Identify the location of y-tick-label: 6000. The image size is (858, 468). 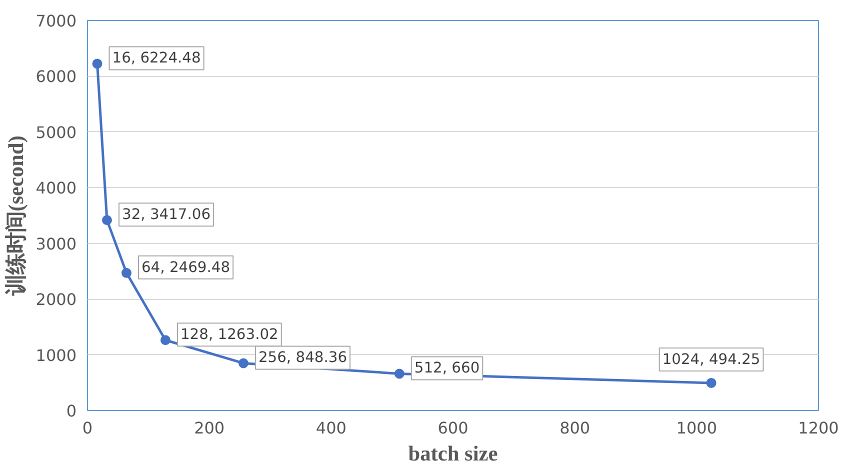
(56, 76).